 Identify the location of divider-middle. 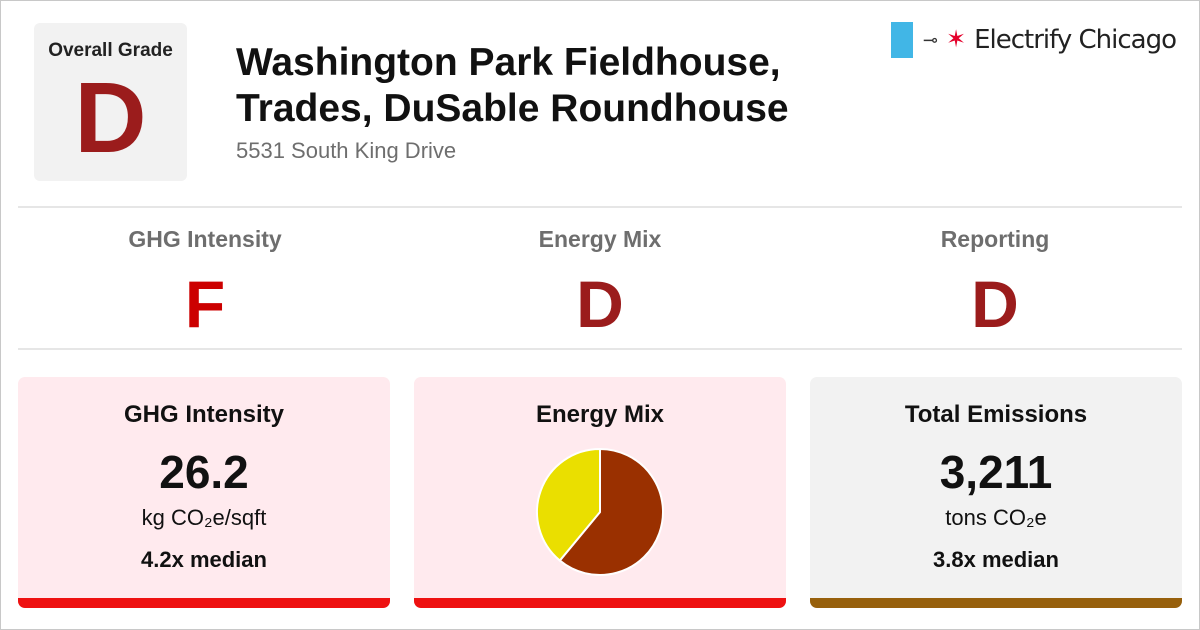
(600, 349).